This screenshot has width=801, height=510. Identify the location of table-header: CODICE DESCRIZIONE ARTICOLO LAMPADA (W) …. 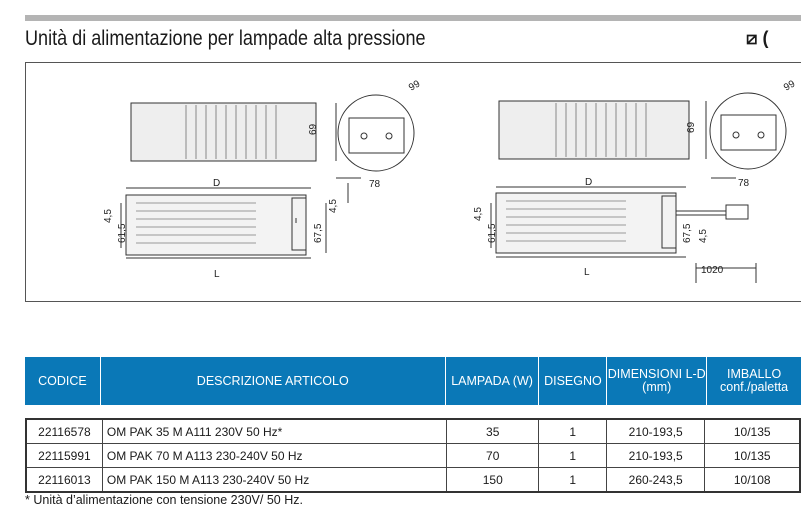
(413, 381).